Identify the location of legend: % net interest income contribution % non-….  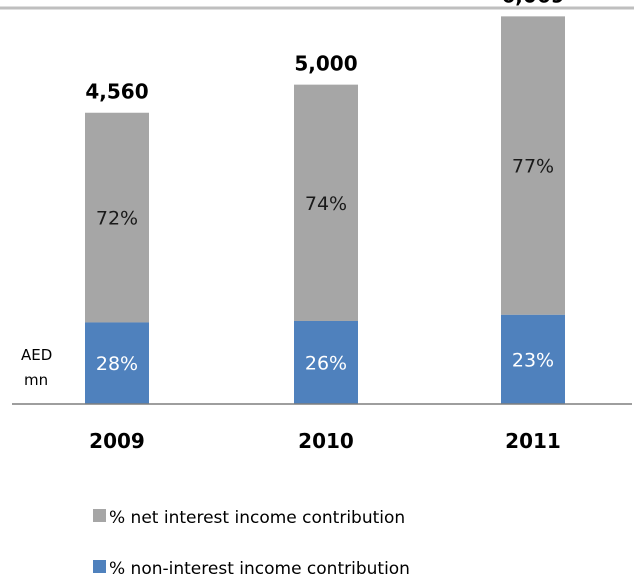
(251, 543).